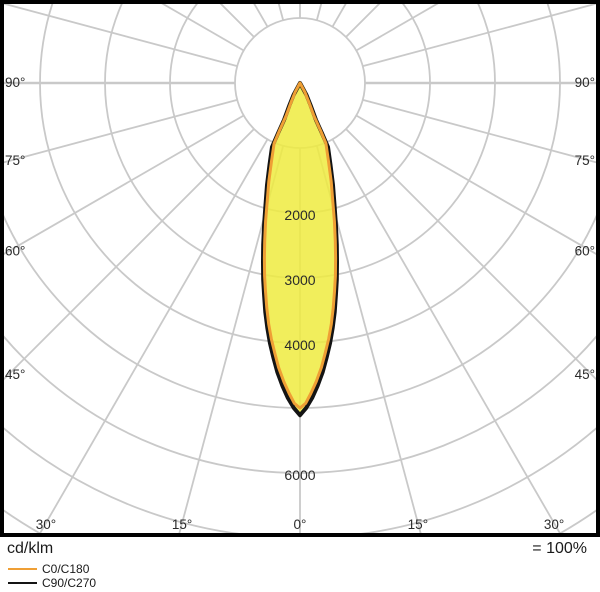 The width and height of the screenshot is (600, 592). I want to click on normalization-label: = 100%, so click(559, 548).